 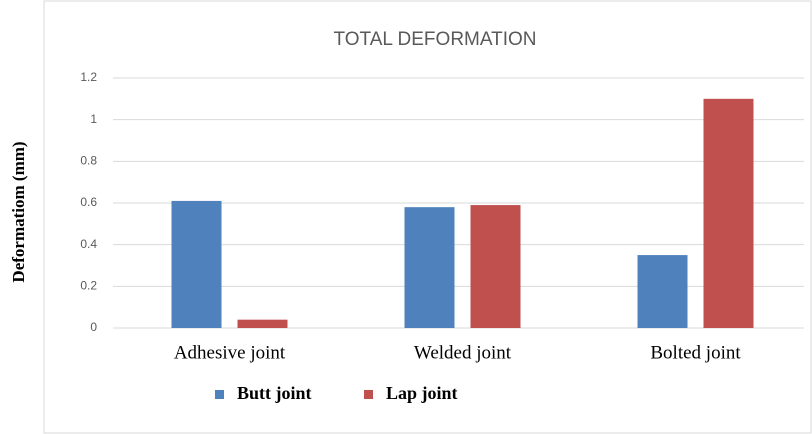 What do you see at coordinates (88, 244) in the screenshot?
I see `y-tick-label: 0.4` at bounding box center [88, 244].